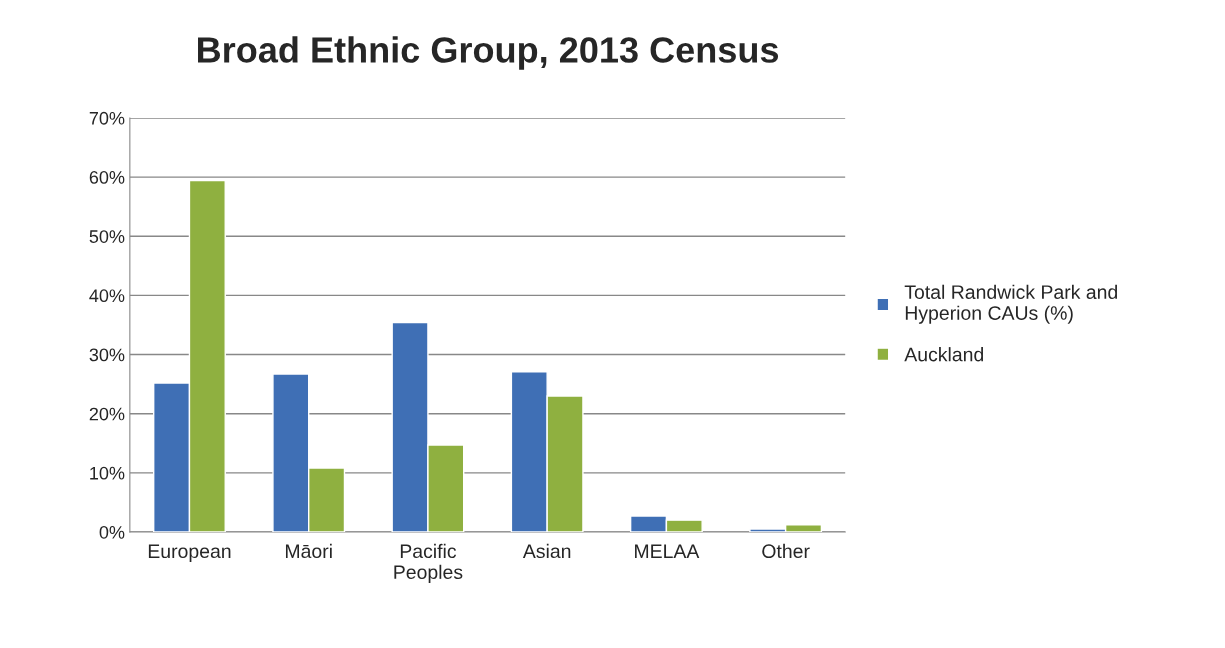 This screenshot has height=648, width=1225. Describe the element at coordinates (112, 532) in the screenshot. I see `y-tick-label: 0%` at that location.